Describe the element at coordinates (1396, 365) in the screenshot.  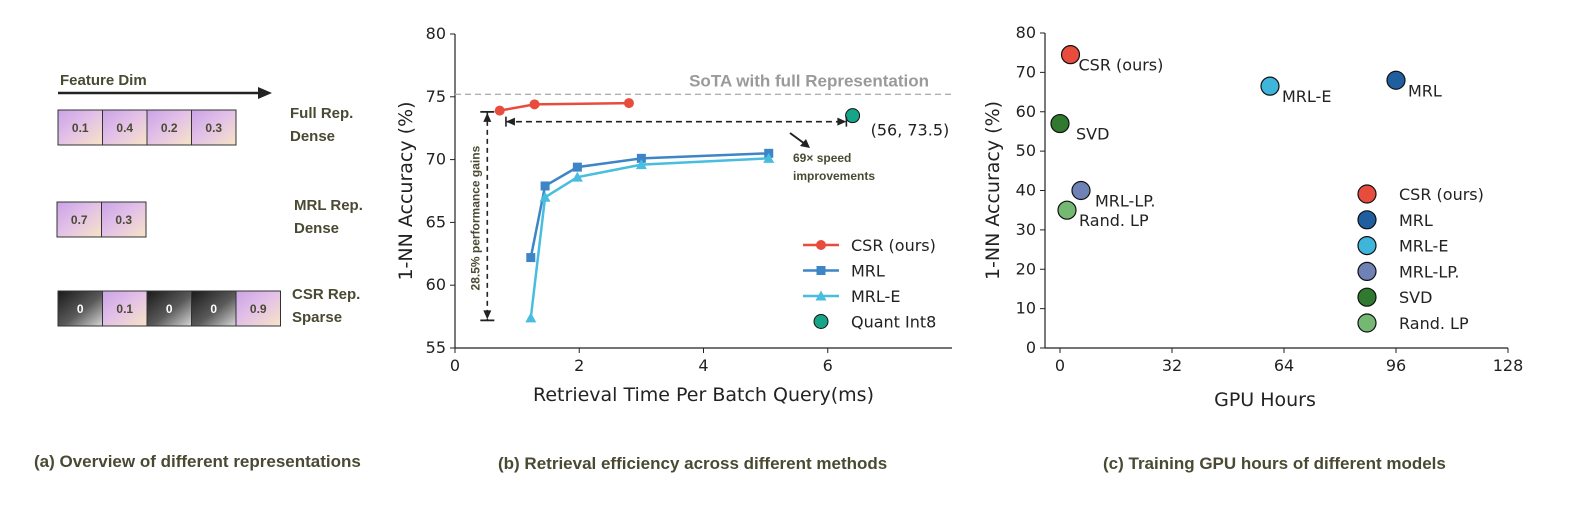
I see `x-tick-label: 96` at that location.